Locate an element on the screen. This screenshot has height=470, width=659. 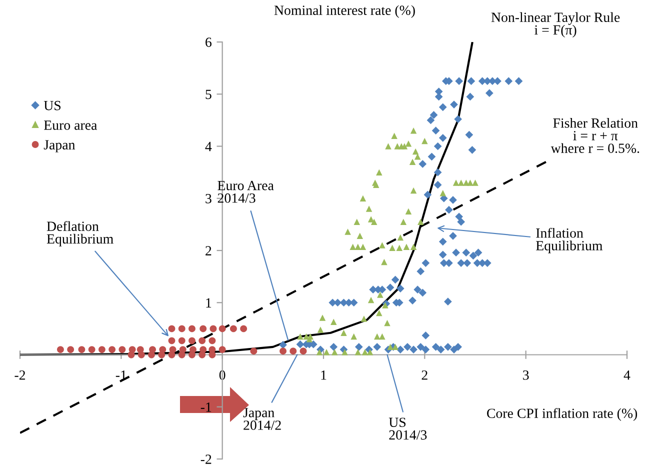
legend-label: Japan is located at coordinates (60, 146).